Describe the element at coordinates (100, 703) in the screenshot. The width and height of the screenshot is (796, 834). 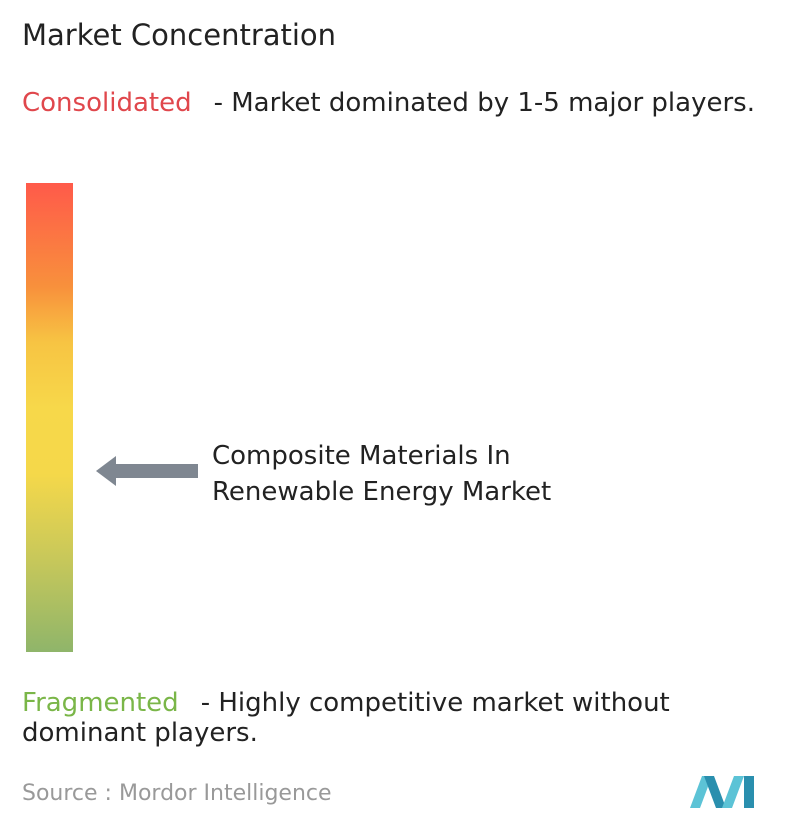
I see `fragmented-label: Fragmented` at that location.